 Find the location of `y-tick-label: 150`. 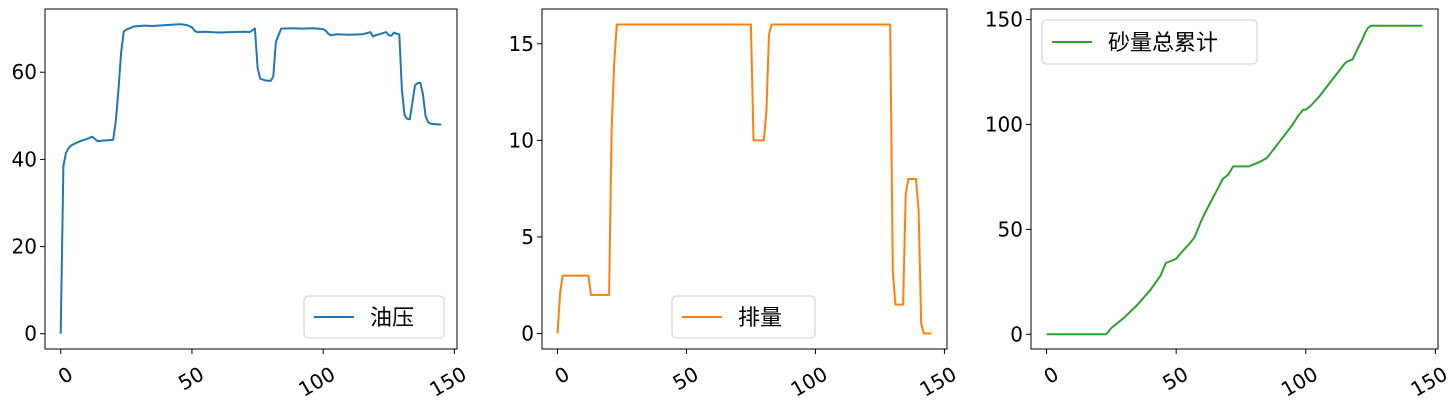

y-tick-label: 150 is located at coordinates (1004, 19).